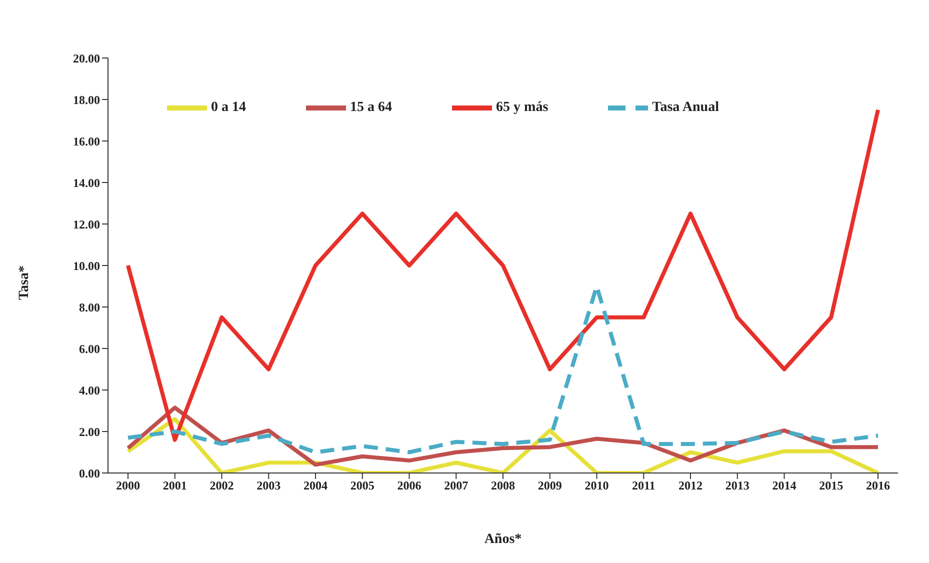 Image resolution: width=929 pixels, height=563 pixels. I want to click on x-tick-label: 2013, so click(737, 485).